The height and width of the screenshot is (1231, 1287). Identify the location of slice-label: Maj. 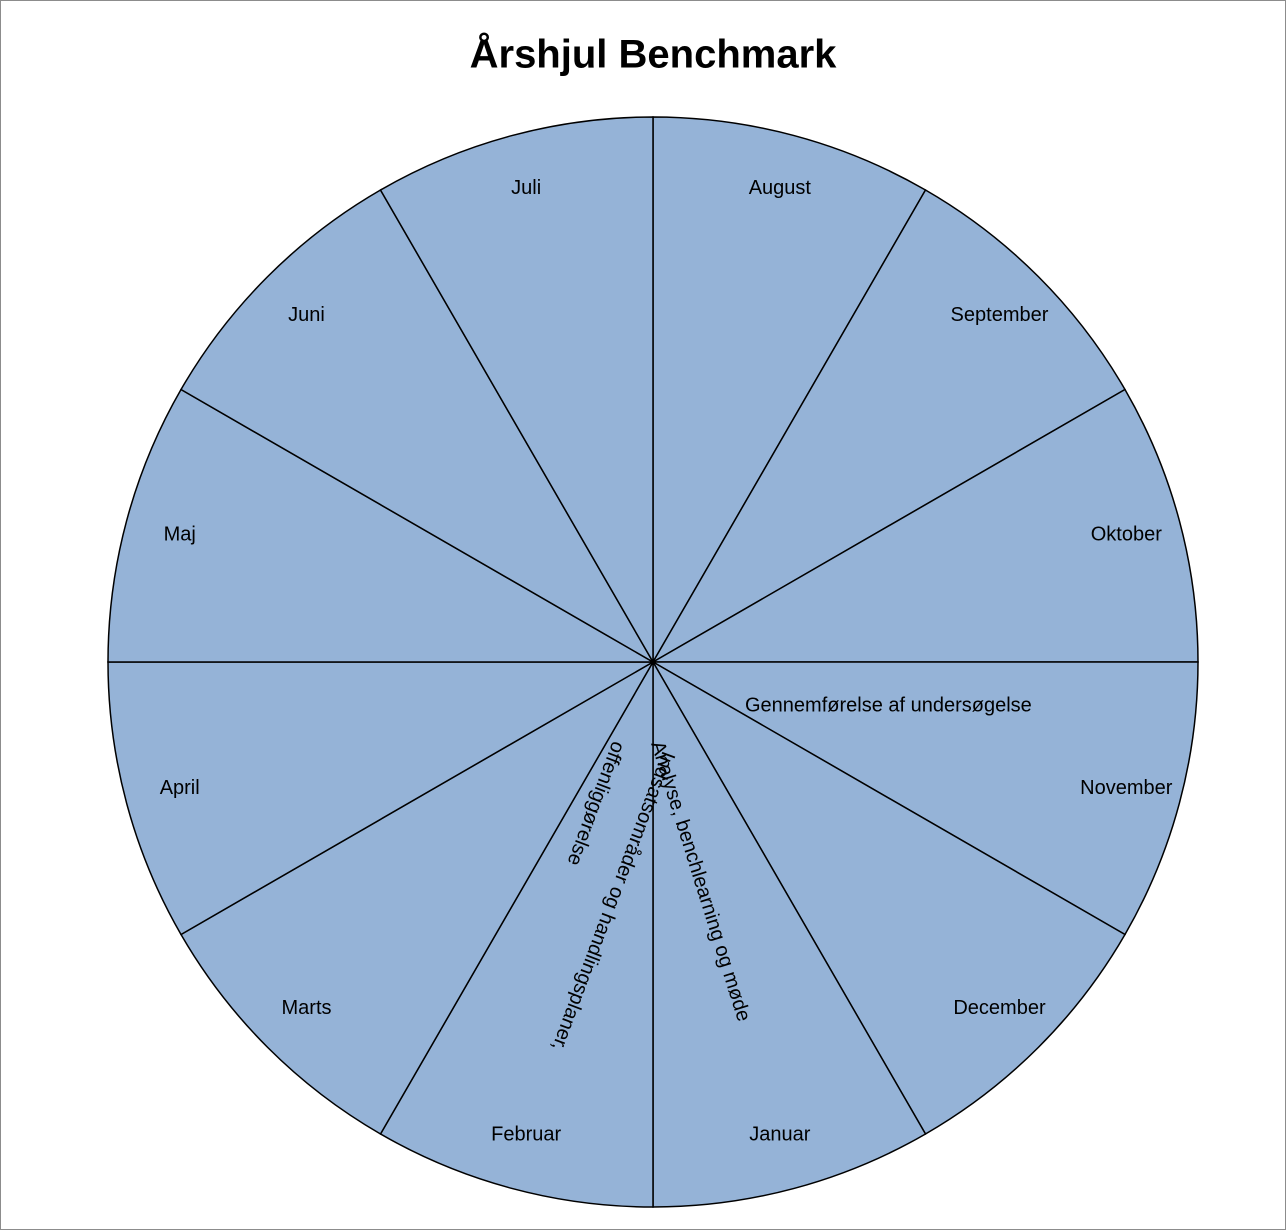
(180, 534).